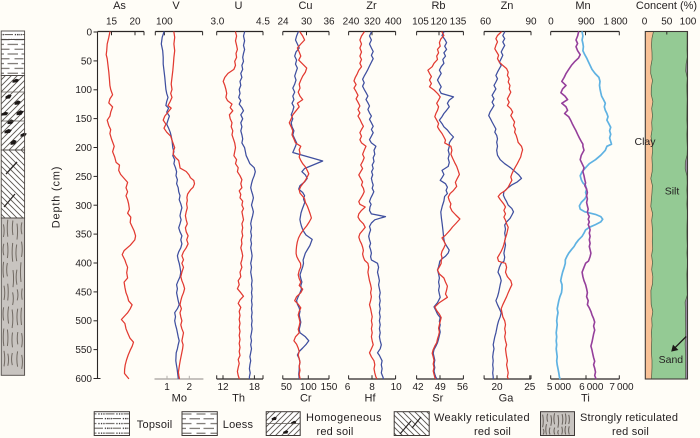 This screenshot has height=438, width=700. I want to click on svg-text: 500, so click(83, 321).